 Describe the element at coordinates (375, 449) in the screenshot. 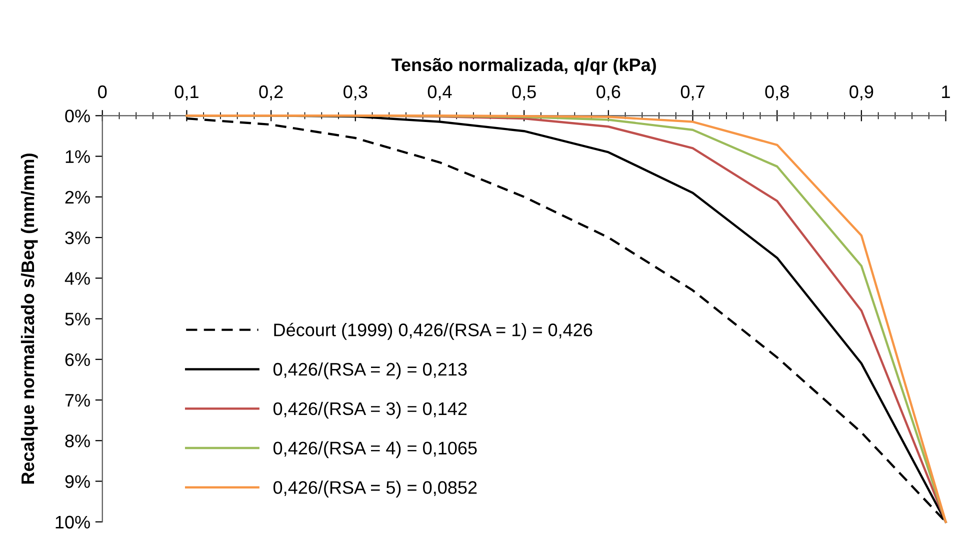

I see `legend-label: 0,426/(RSA = 4) = 0,1065` at that location.